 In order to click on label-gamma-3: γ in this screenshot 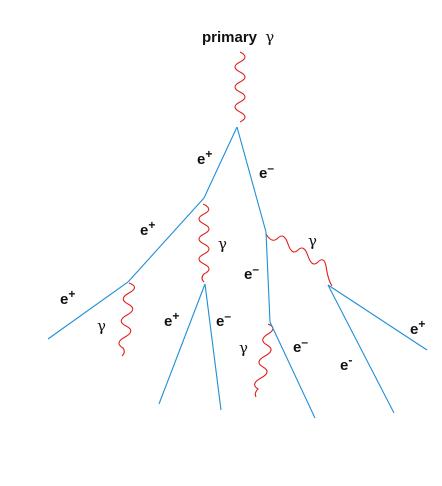, I will do `click(101, 326)`.